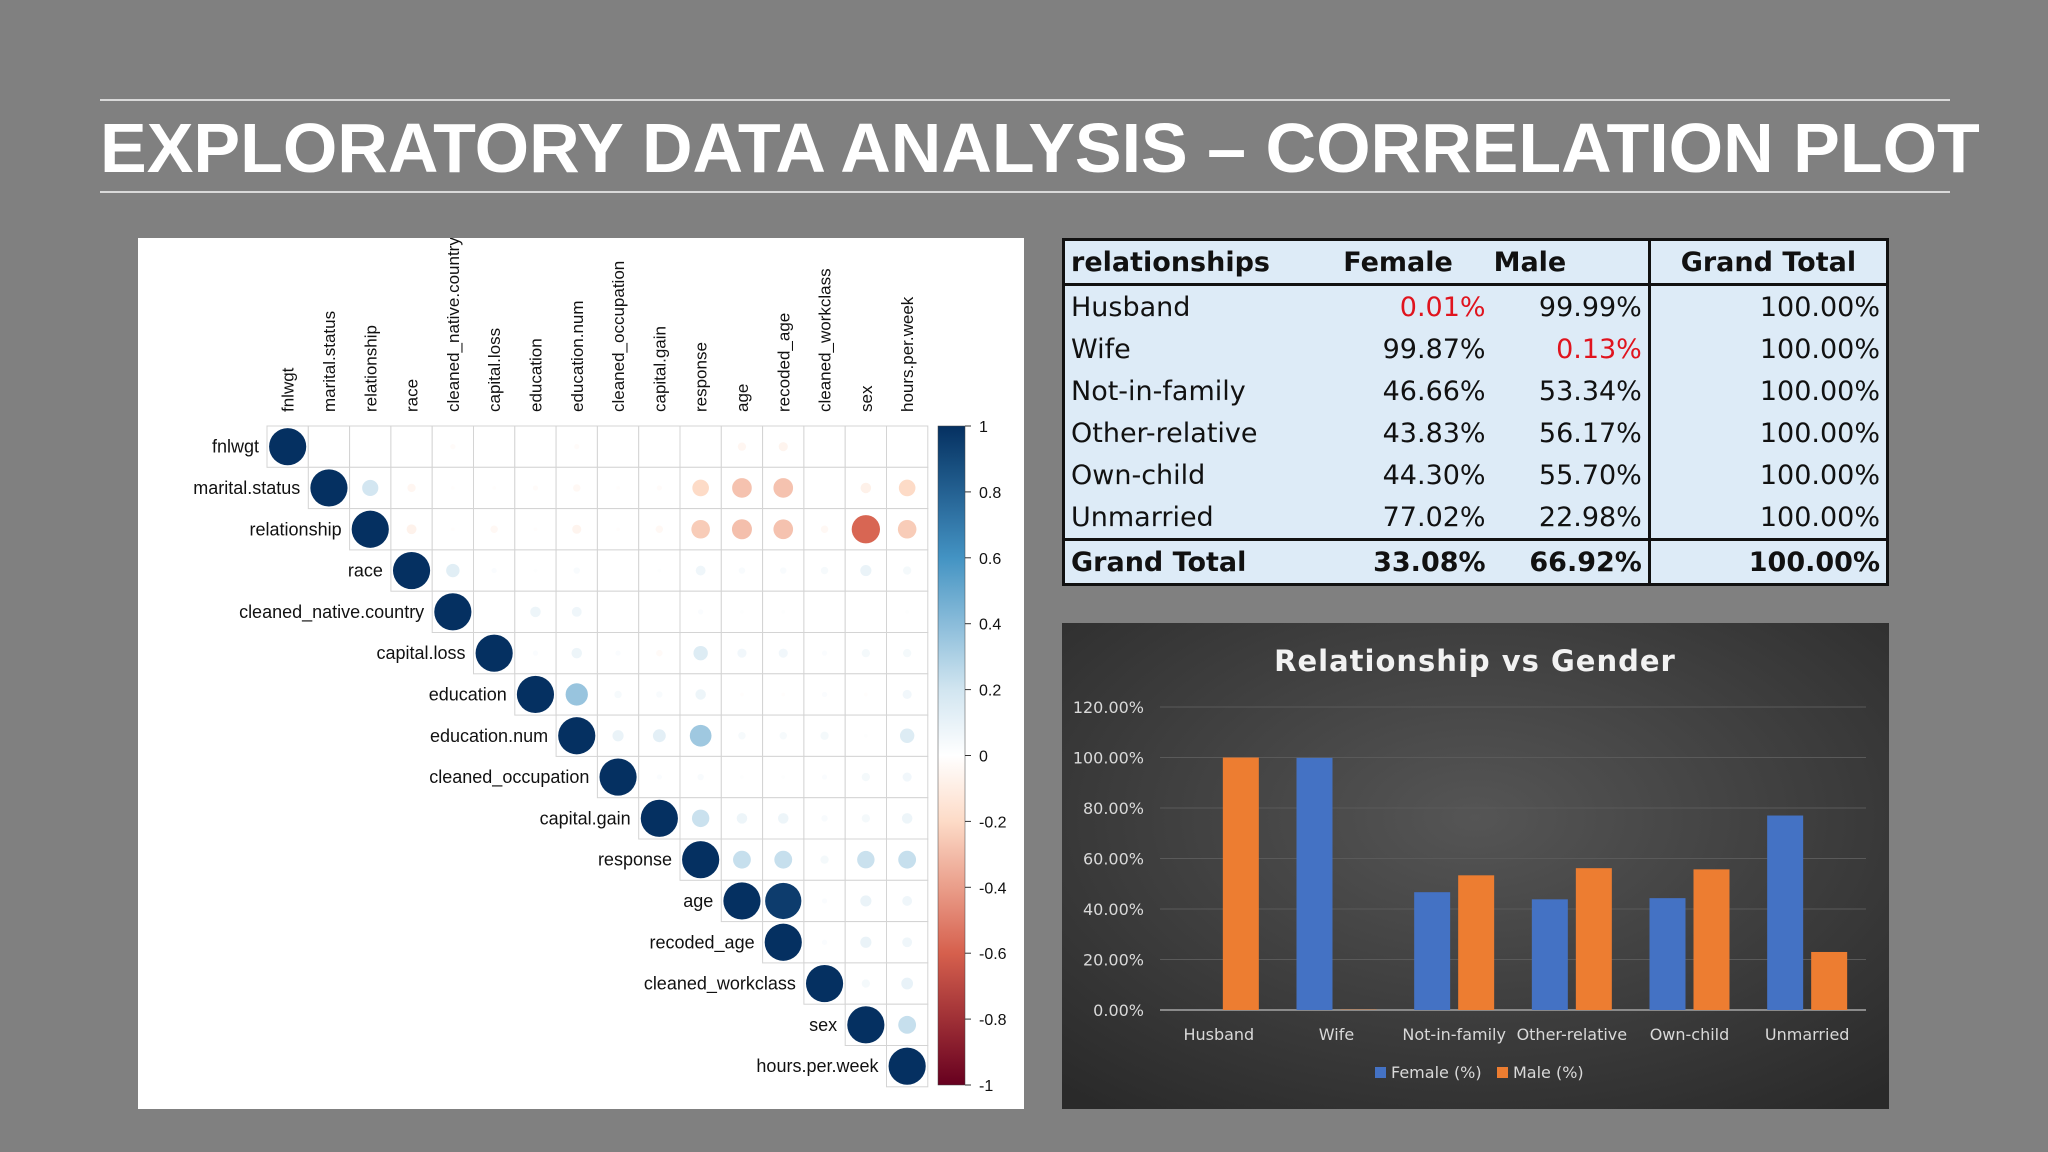 The width and height of the screenshot is (2048, 1152). I want to click on bar-x-tick-label: Husband, so click(1218, 1034).